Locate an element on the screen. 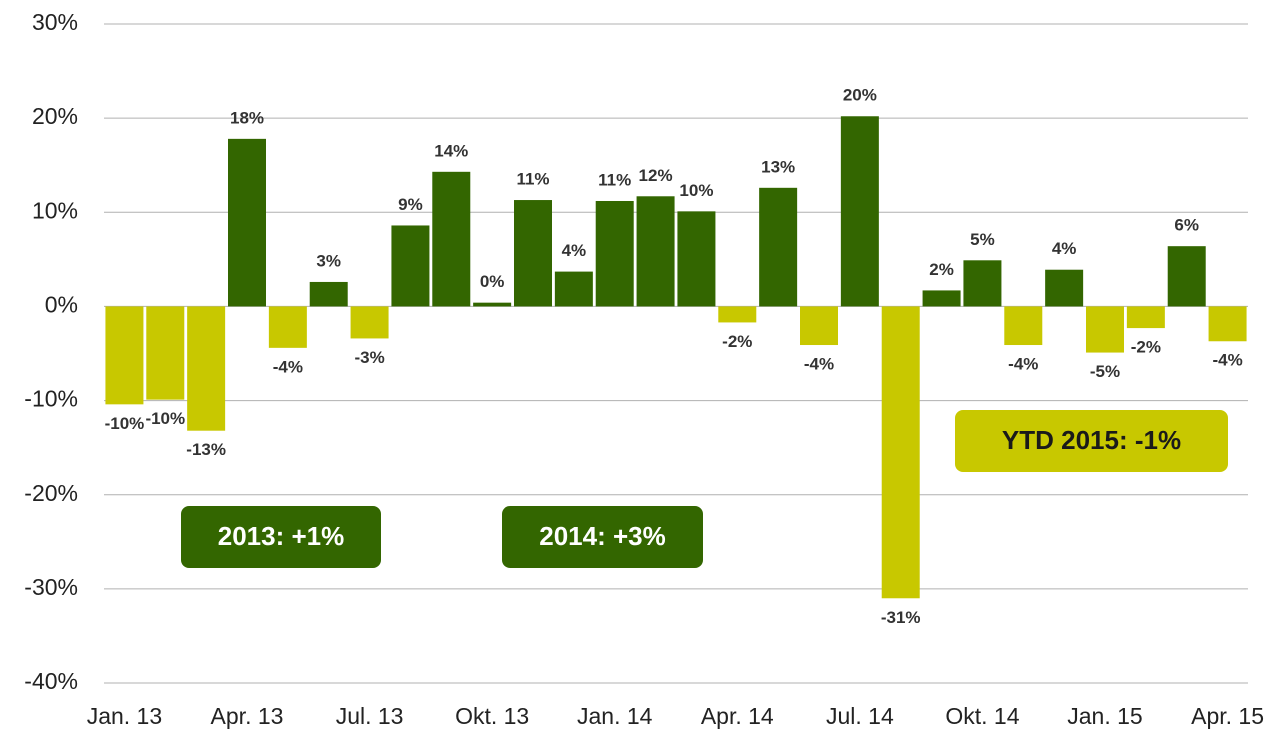 This screenshot has height=734, width=1274. x-tick-label: Jul. 14 is located at coordinates (860, 716).